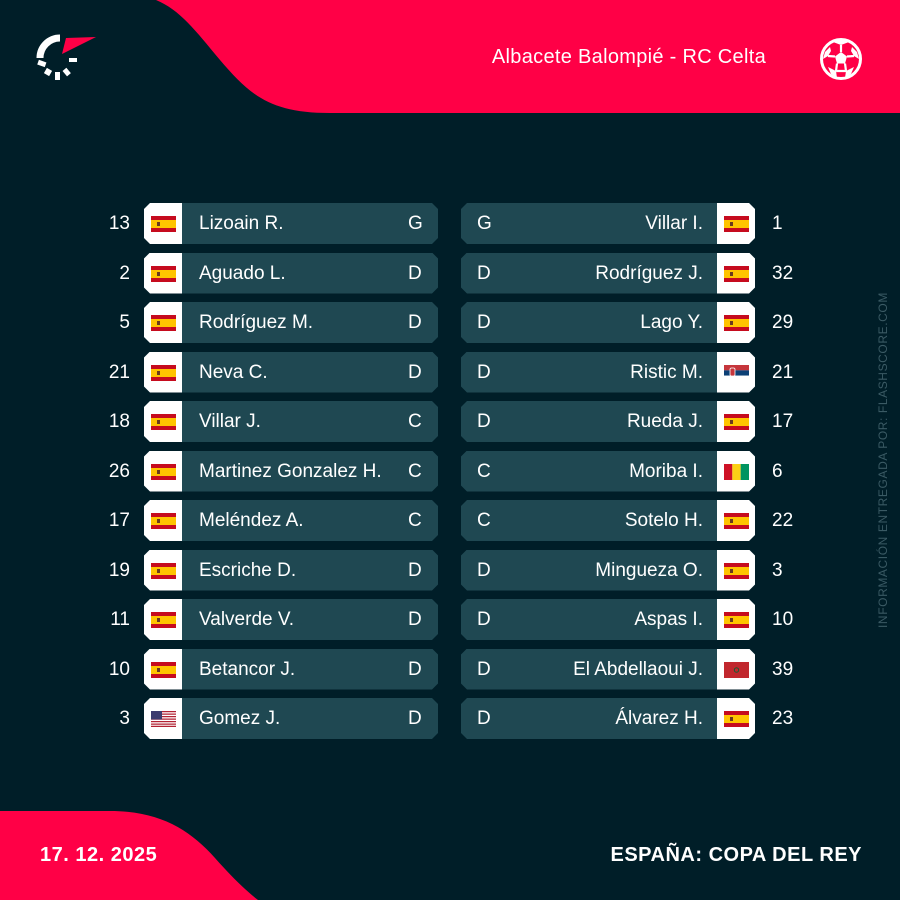 Image resolution: width=900 pixels, height=900 pixels. Describe the element at coordinates (241, 223) in the screenshot. I see `player-name: Lizoain R.` at that location.